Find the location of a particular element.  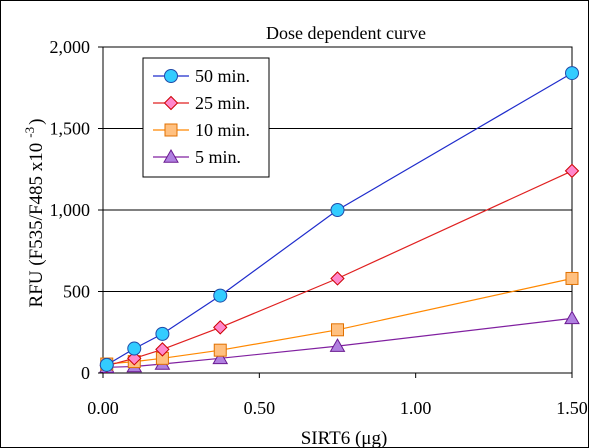

y-tick-label: 1,000 is located at coordinates (70, 210).